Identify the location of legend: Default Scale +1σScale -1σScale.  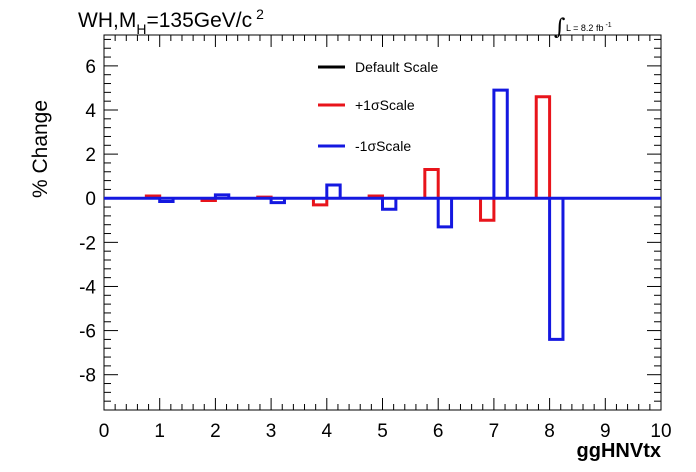
(378, 106).